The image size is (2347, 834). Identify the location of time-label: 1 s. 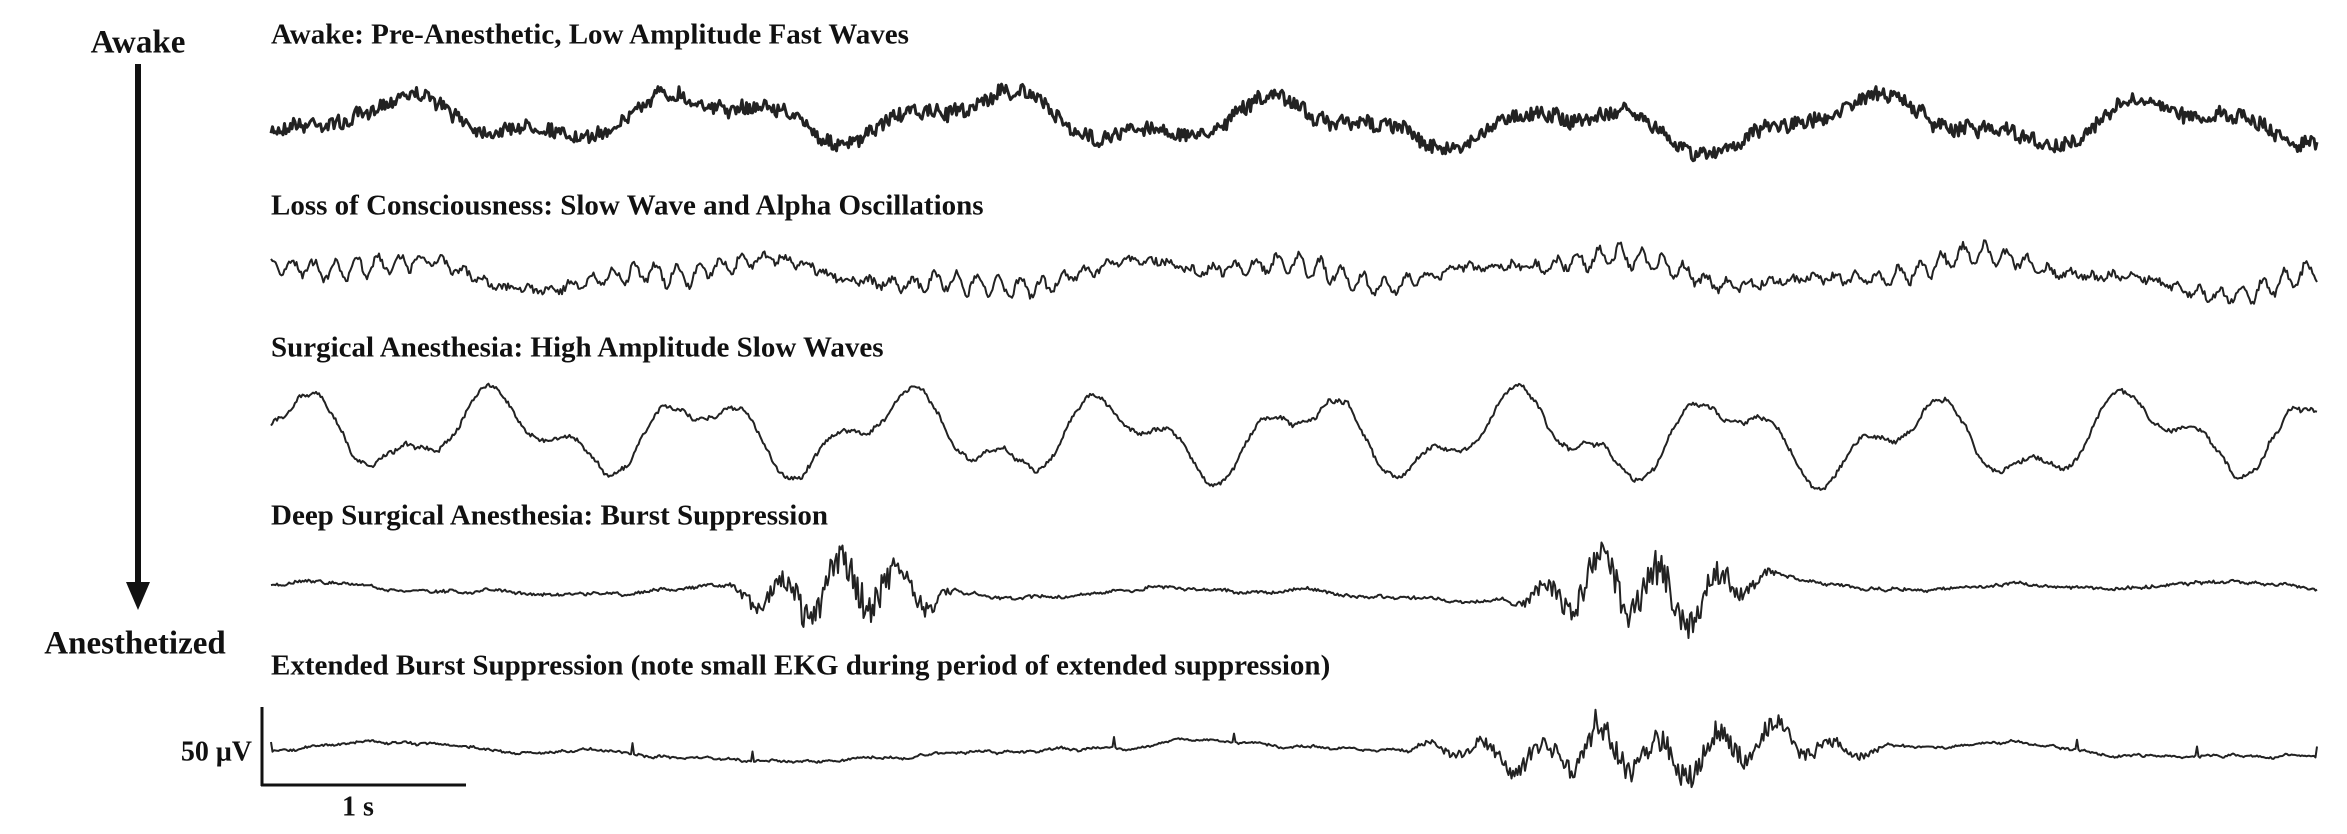
(358, 806).